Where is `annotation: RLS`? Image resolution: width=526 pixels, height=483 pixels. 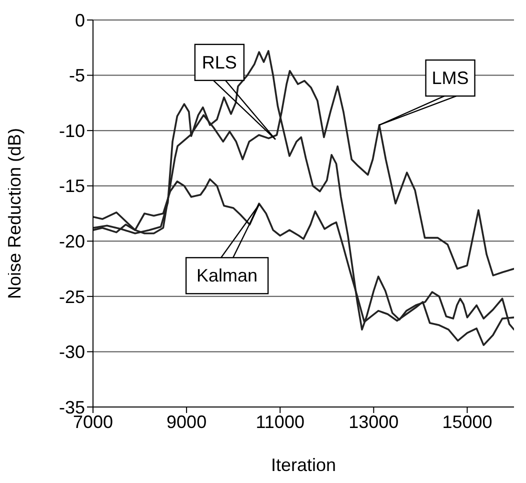
annotation: RLS is located at coordinates (219, 62).